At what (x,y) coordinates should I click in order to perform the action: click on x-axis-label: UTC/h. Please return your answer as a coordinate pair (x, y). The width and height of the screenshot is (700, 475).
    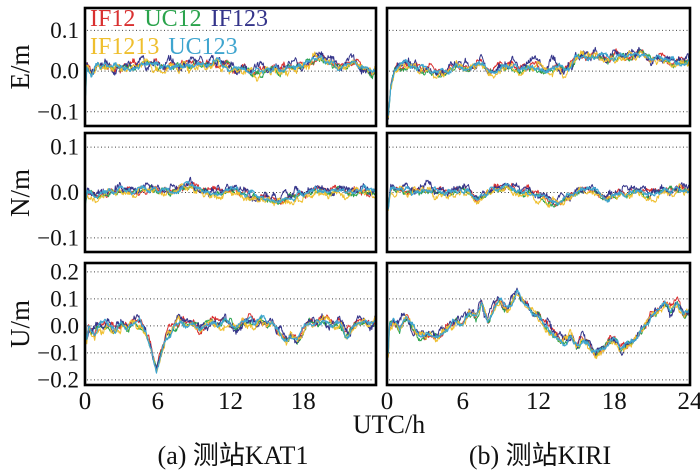
    Looking at the image, I should click on (389, 424).